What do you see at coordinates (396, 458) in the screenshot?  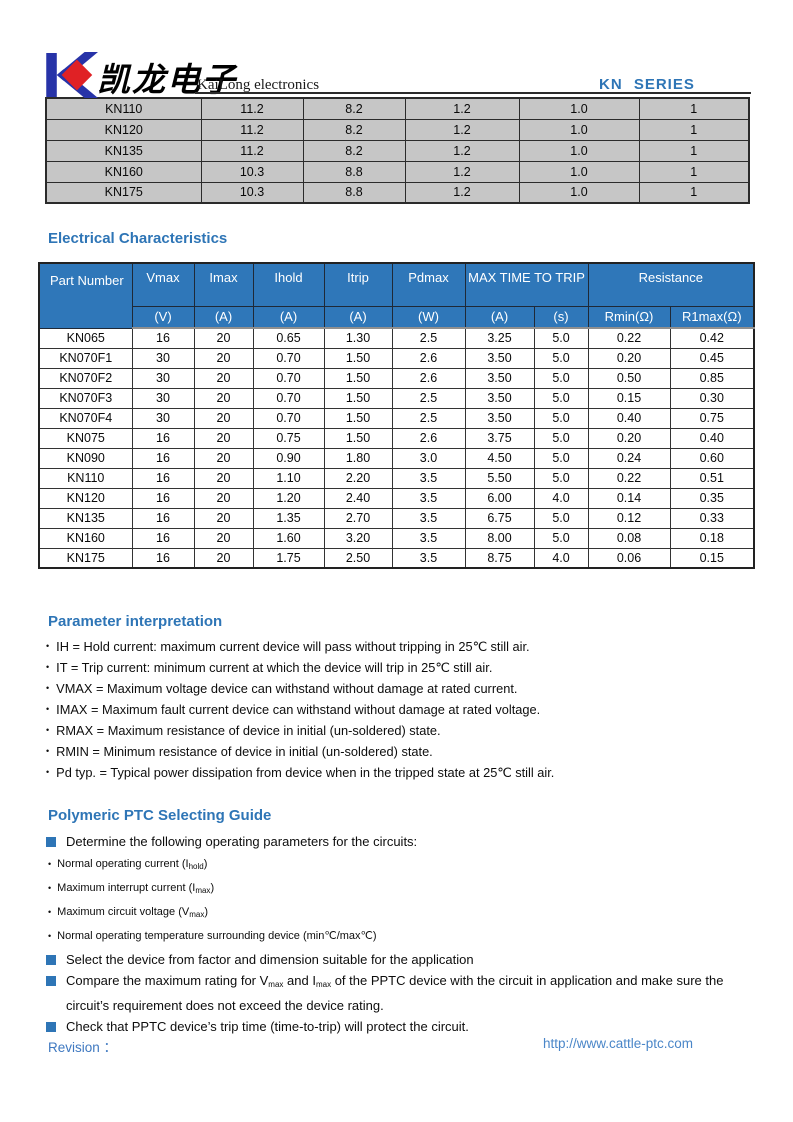 I see `table-row: KN090 16 20 0.90 1.80 3.0 4.50 5.0 0.24 0.60` at bounding box center [396, 458].